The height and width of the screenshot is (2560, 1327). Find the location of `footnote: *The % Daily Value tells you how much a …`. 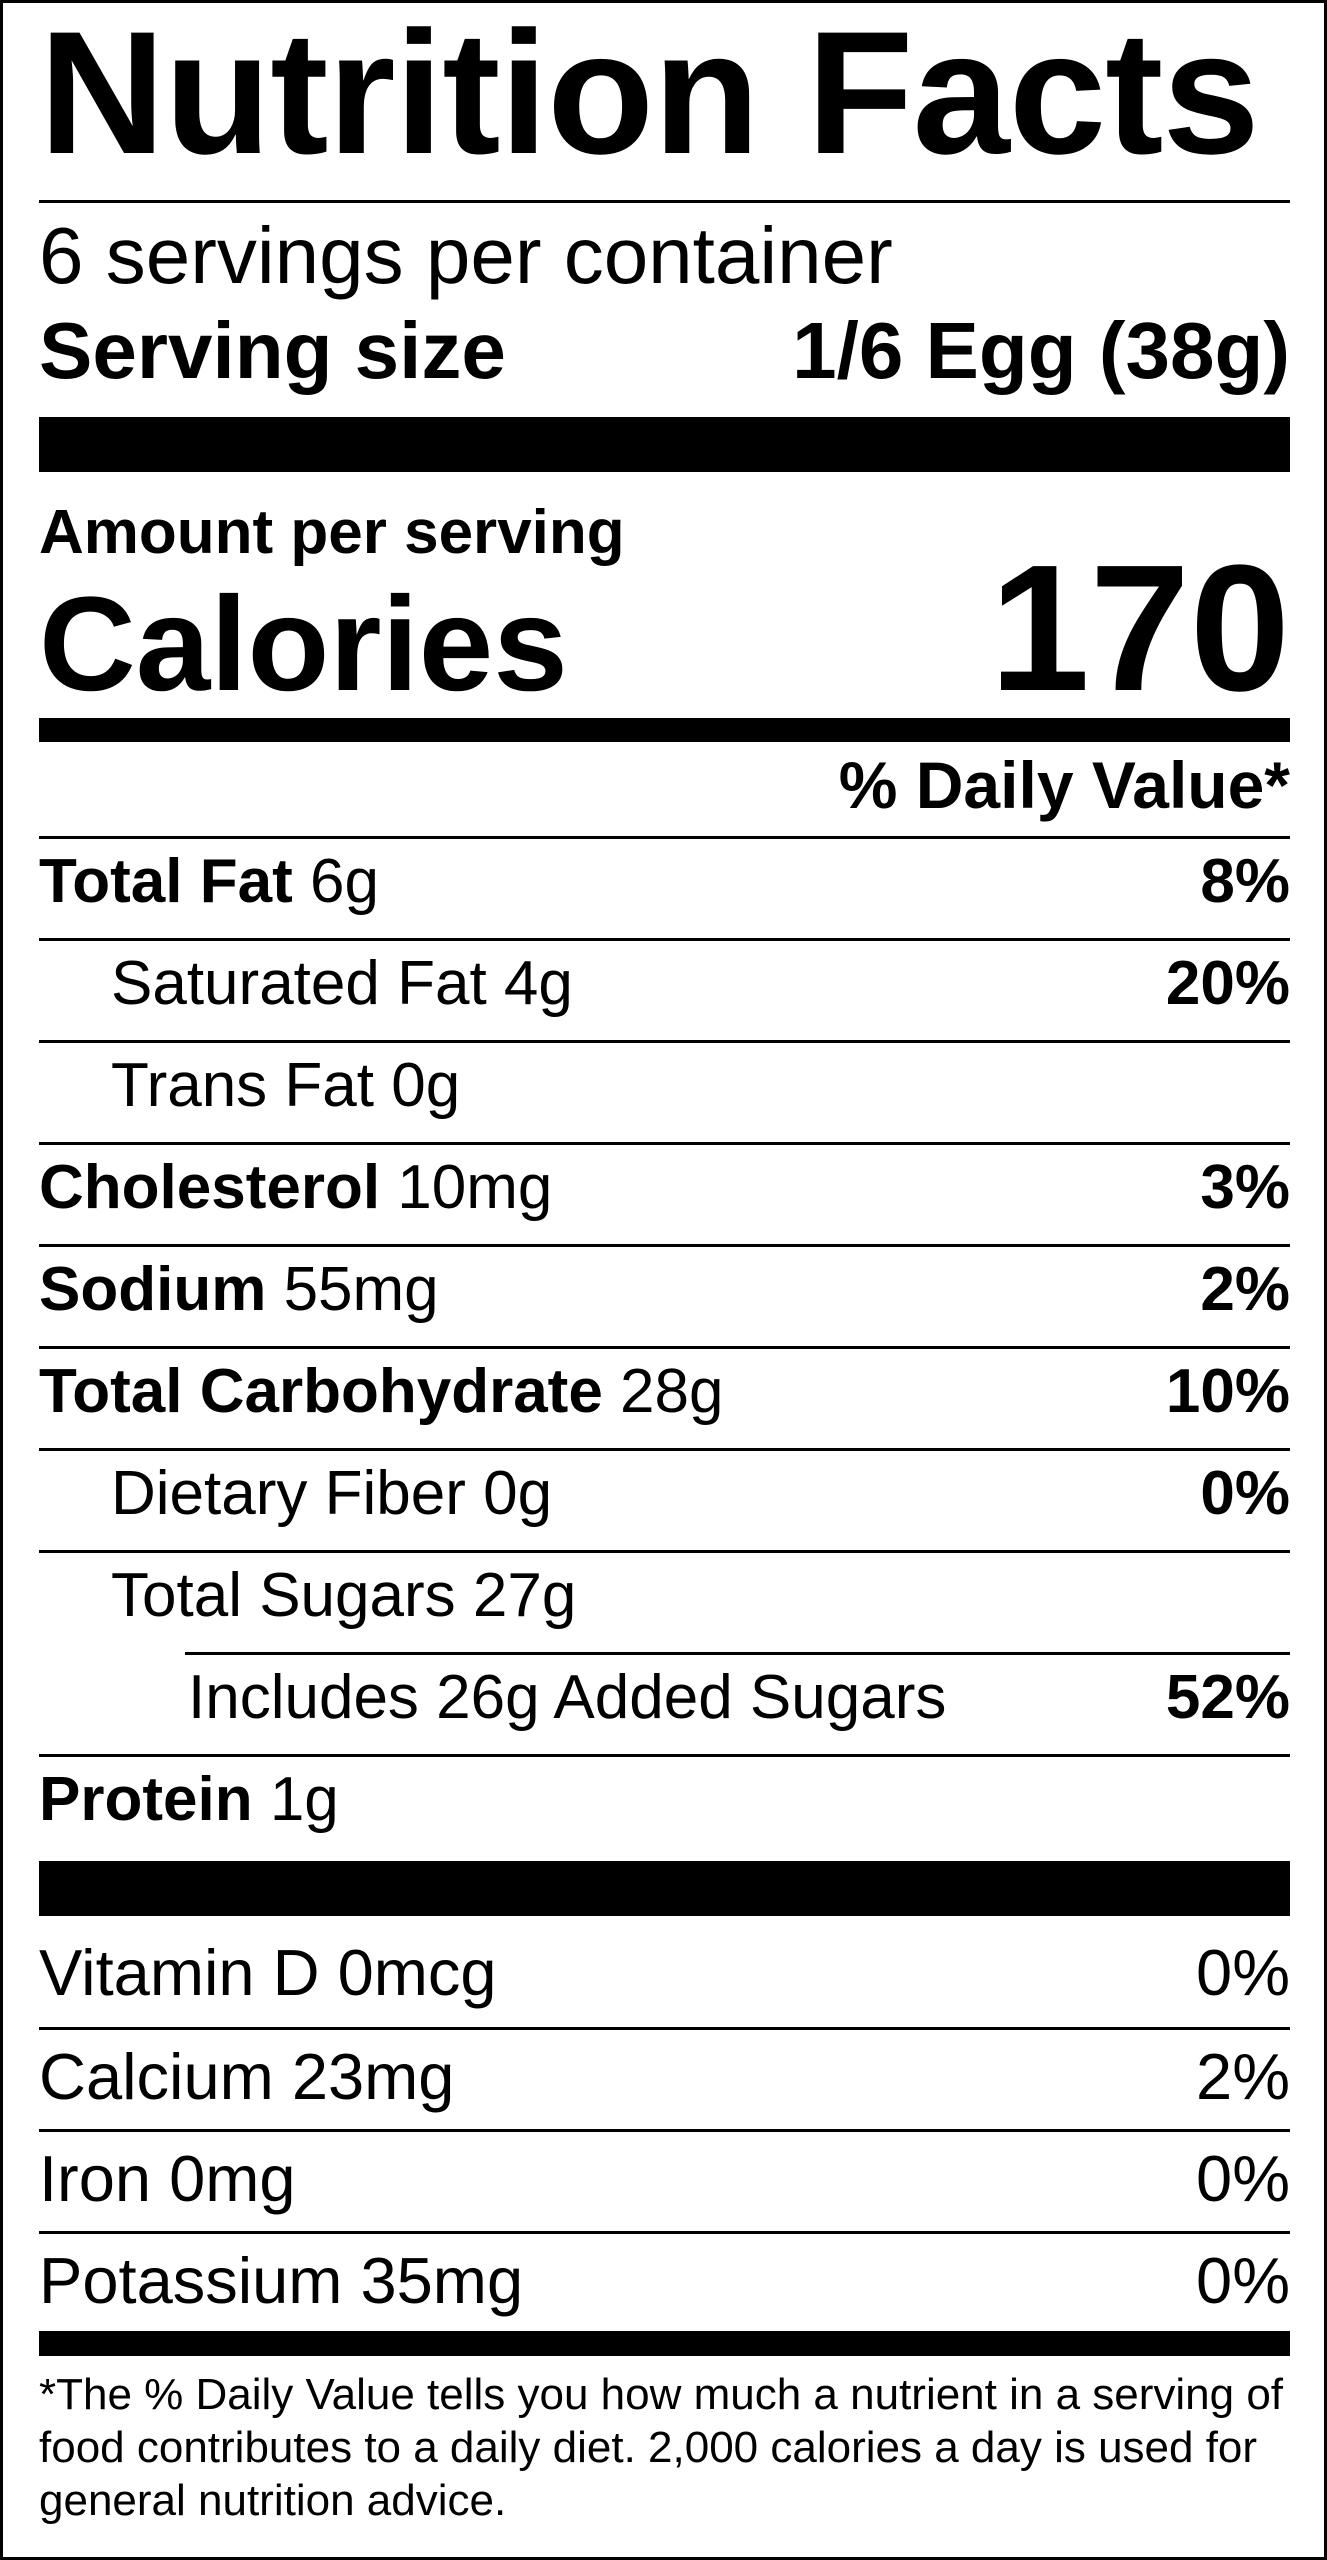

footnote: *The % Daily Value tells you how much a … is located at coordinates (661, 2447).